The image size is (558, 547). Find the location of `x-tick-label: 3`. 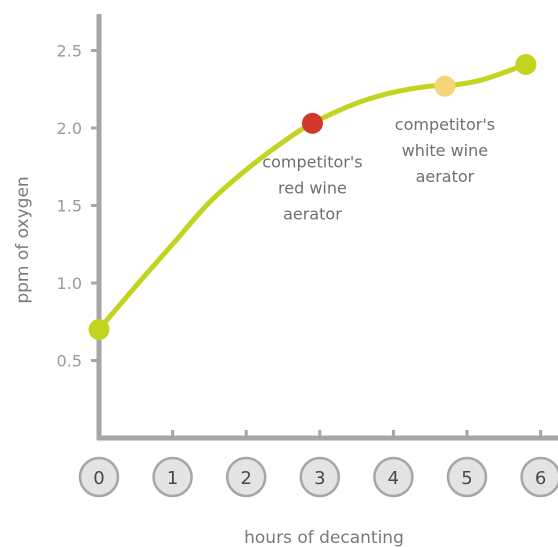

x-tick-label: 3 is located at coordinates (319, 478).